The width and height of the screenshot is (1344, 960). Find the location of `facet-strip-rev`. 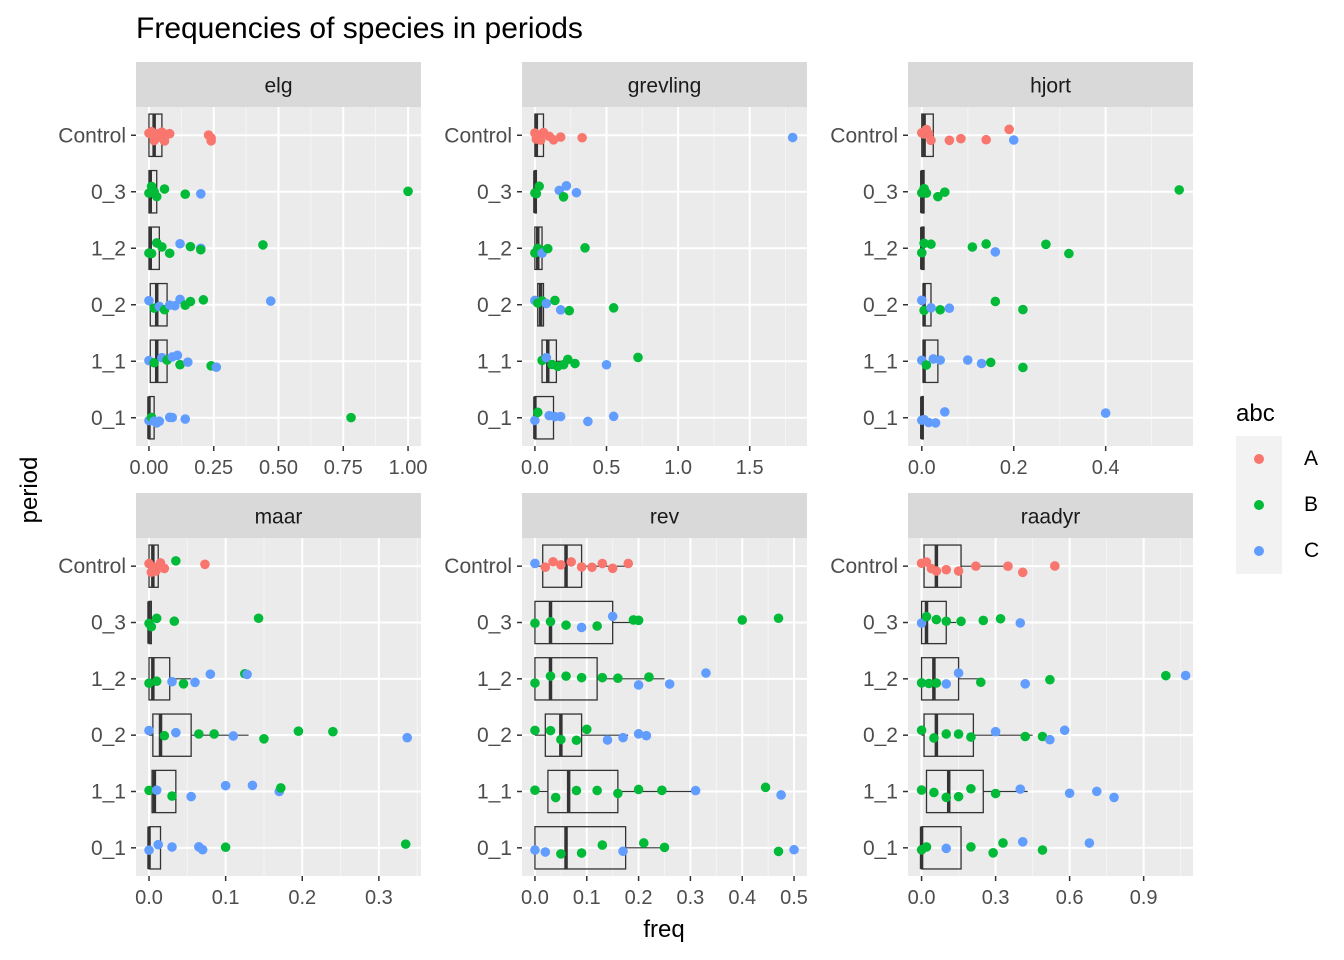

facet-strip-rev is located at coordinates (664, 515).